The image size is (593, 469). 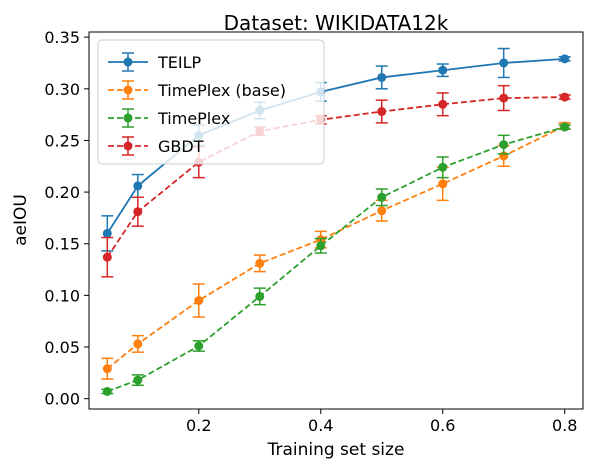 What do you see at coordinates (62, 244) in the screenshot?
I see `y-tick-label: 0.15` at bounding box center [62, 244].